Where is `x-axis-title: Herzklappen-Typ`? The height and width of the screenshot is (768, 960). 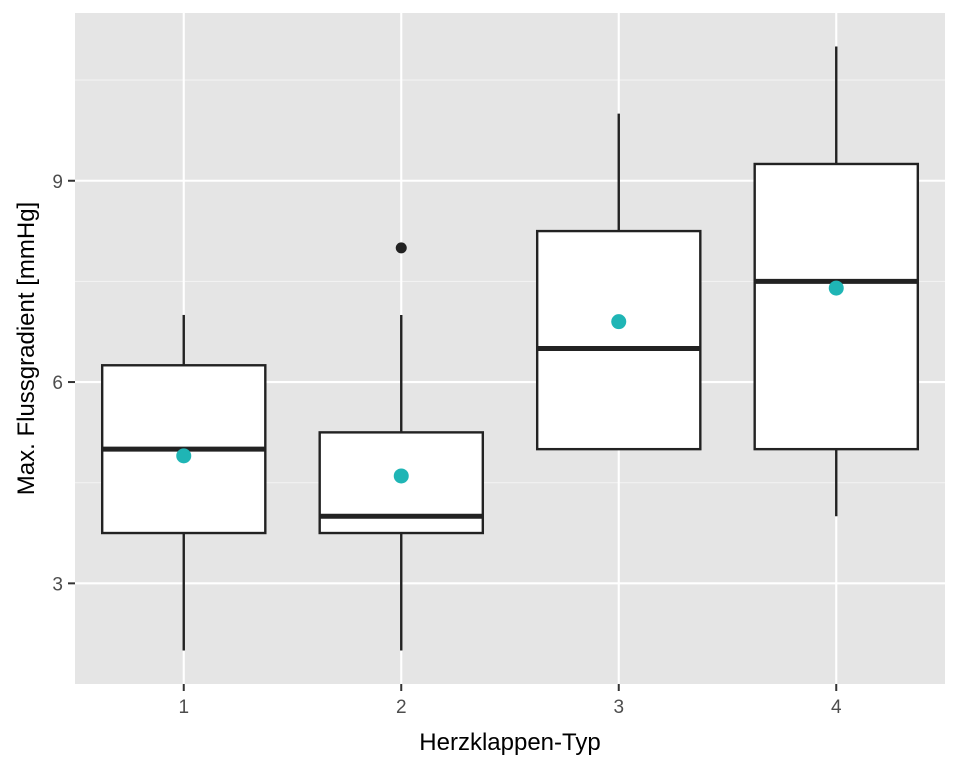 x-axis-title: Herzklappen-Typ is located at coordinates (509, 742).